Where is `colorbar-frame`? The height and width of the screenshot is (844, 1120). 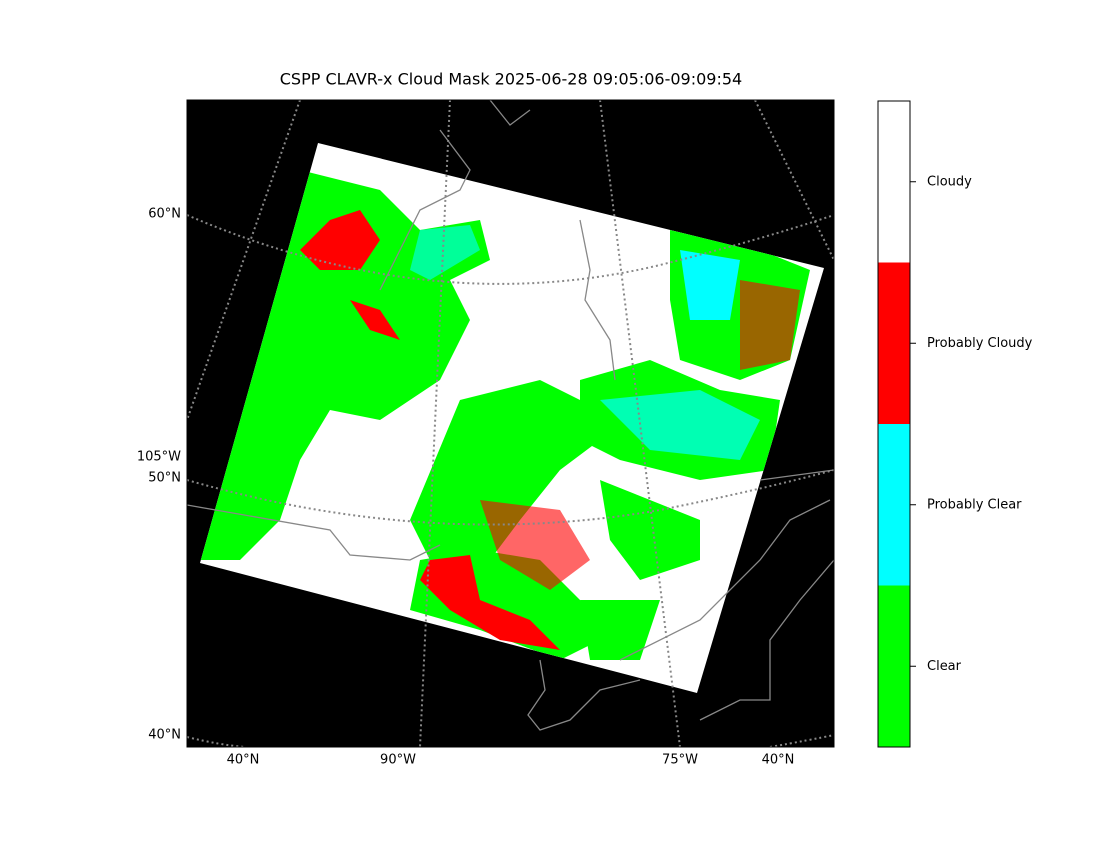
colorbar-frame is located at coordinates (894, 424).